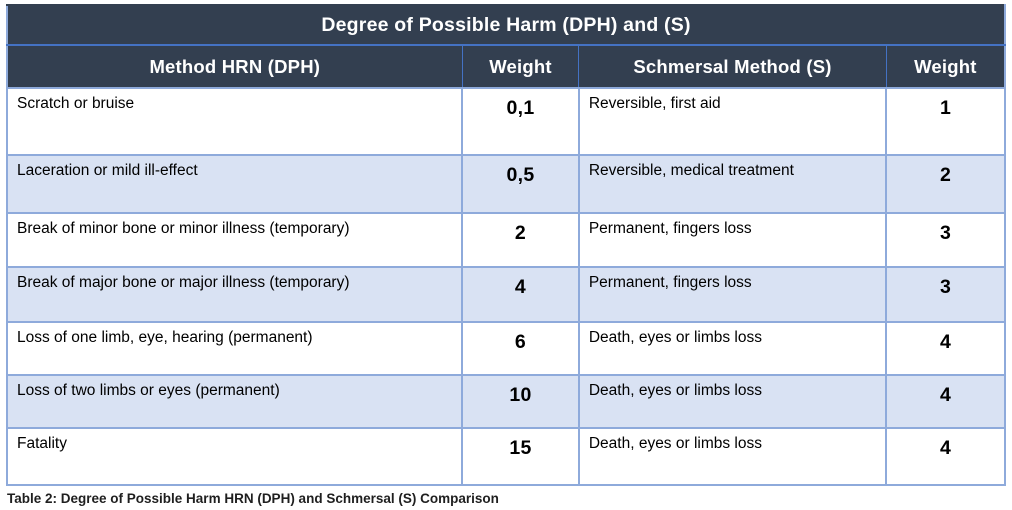  I want to click on table-title-row: Degree of Possible Harm (DPH) and (S), so click(506, 25).